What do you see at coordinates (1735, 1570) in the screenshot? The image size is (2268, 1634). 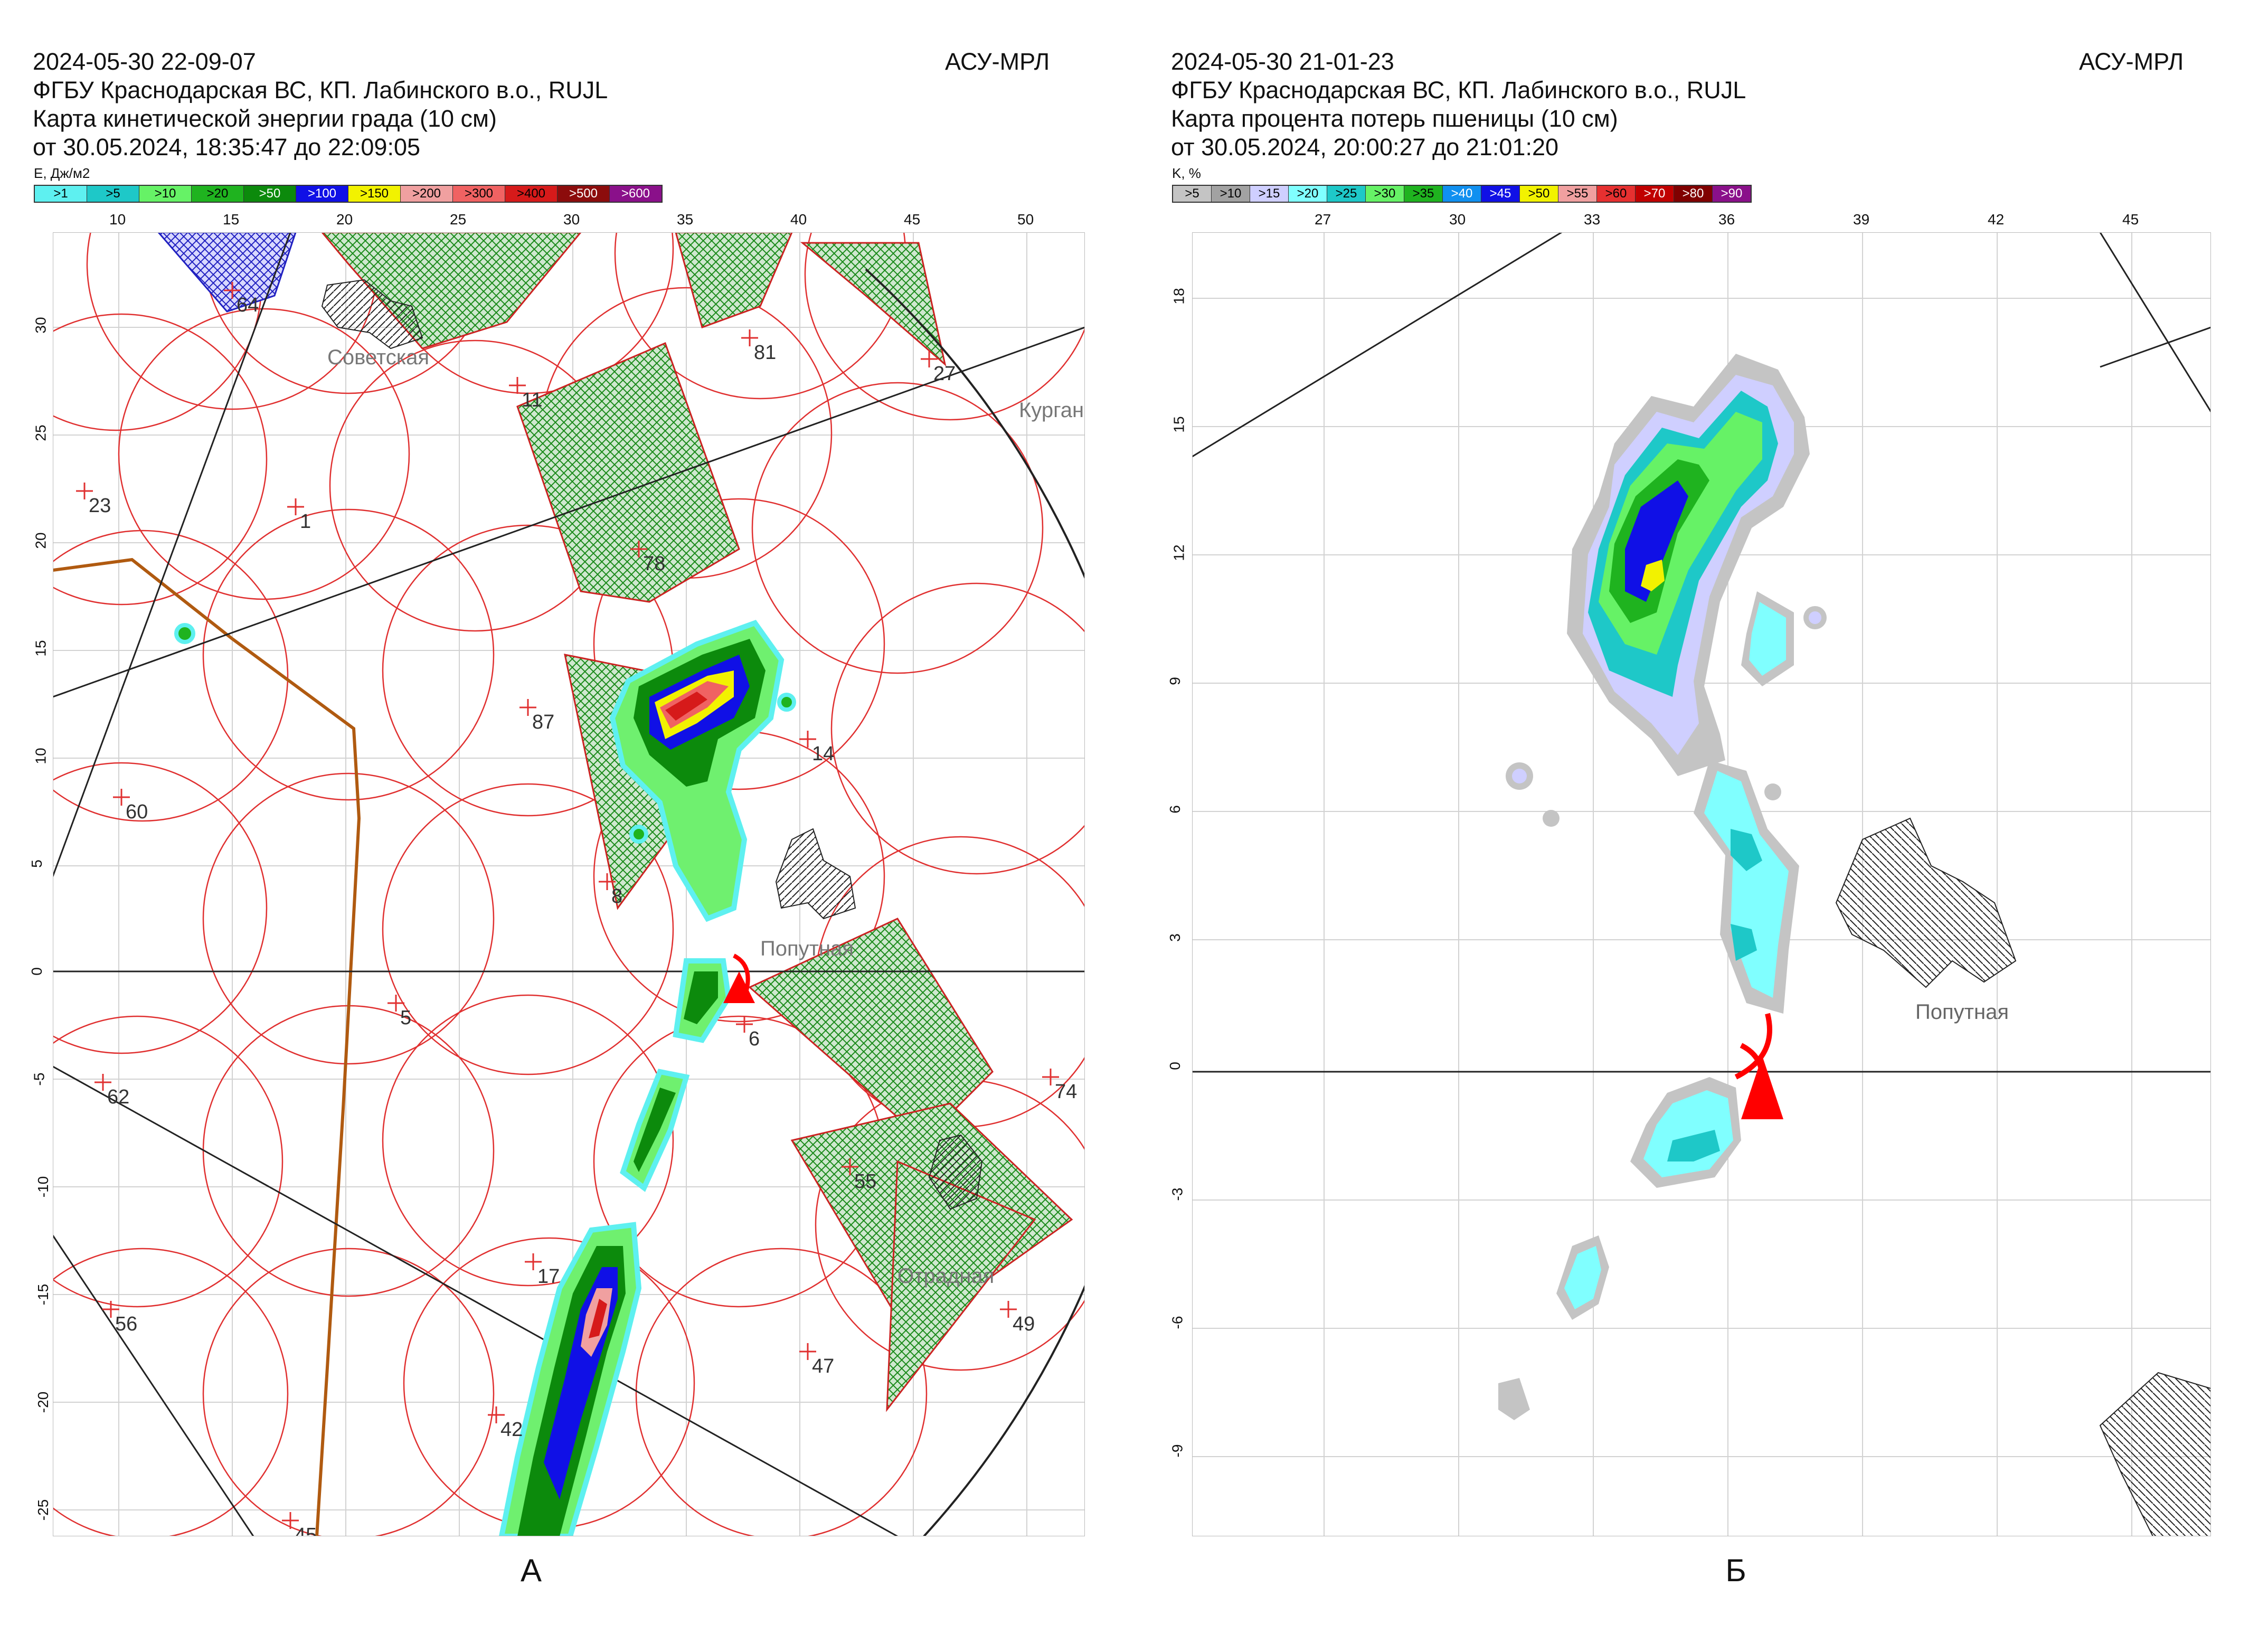 I see `caption-b: Б` at bounding box center [1735, 1570].